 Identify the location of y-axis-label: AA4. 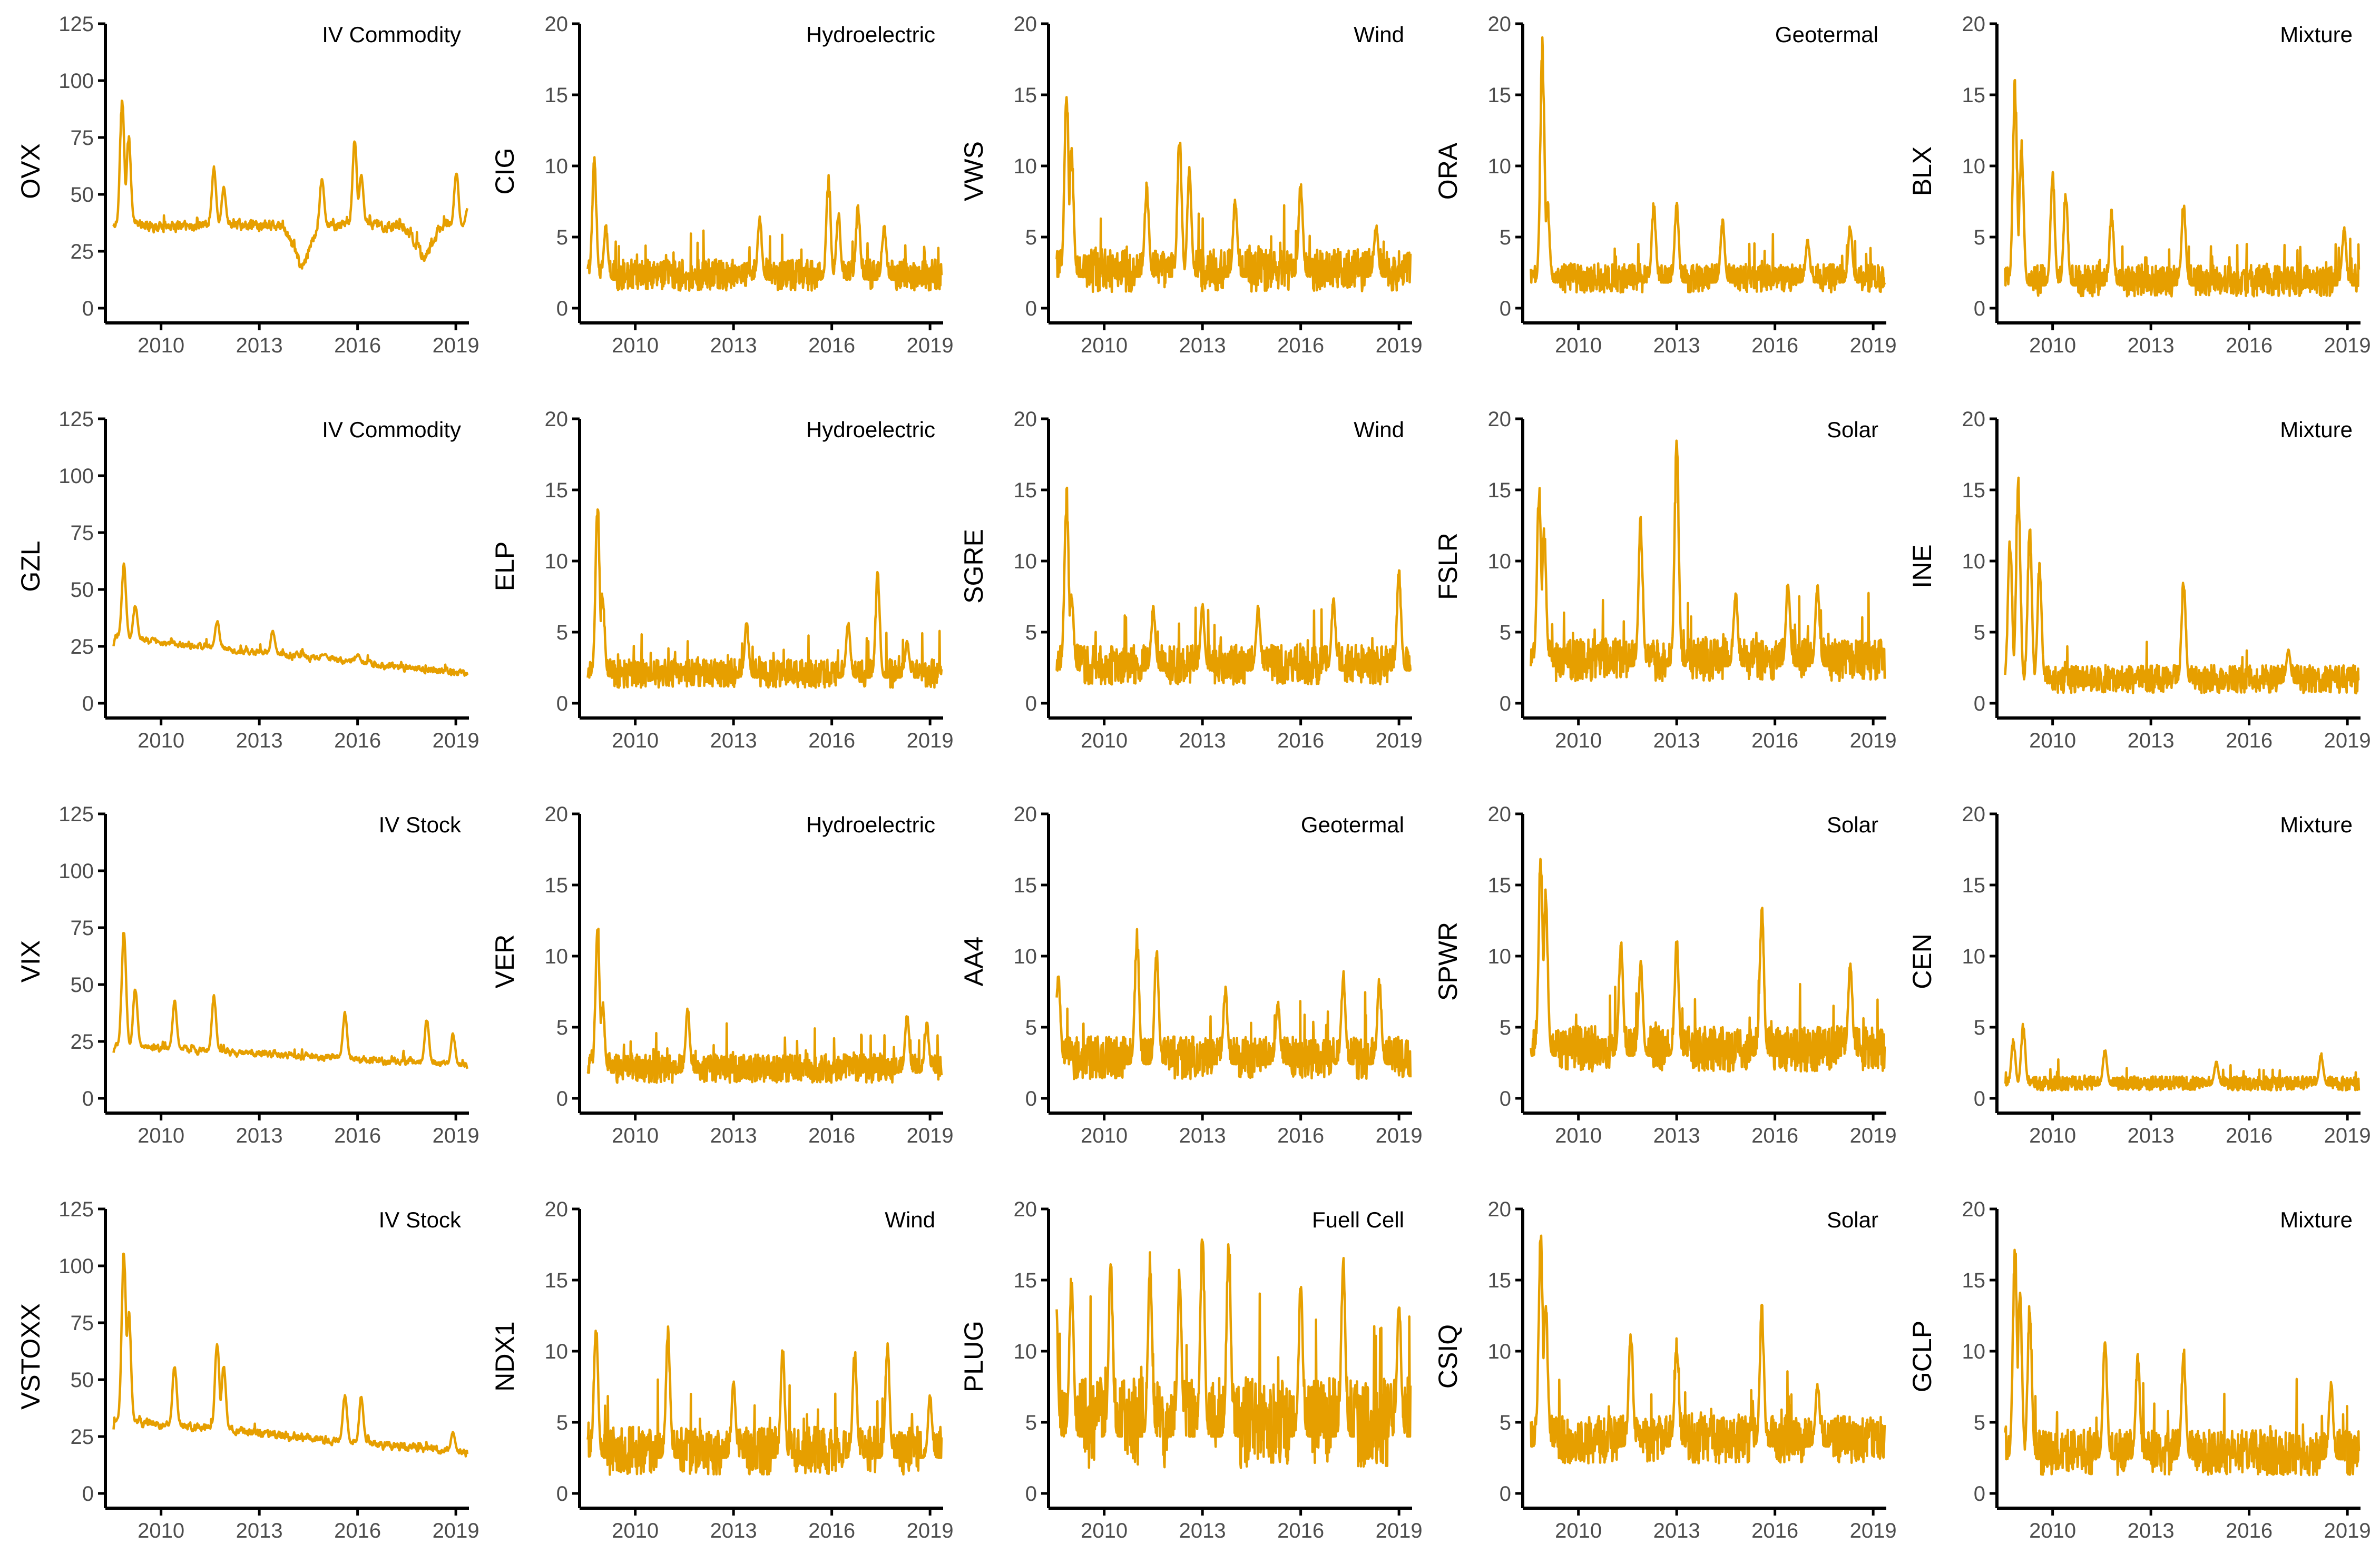
(973, 962).